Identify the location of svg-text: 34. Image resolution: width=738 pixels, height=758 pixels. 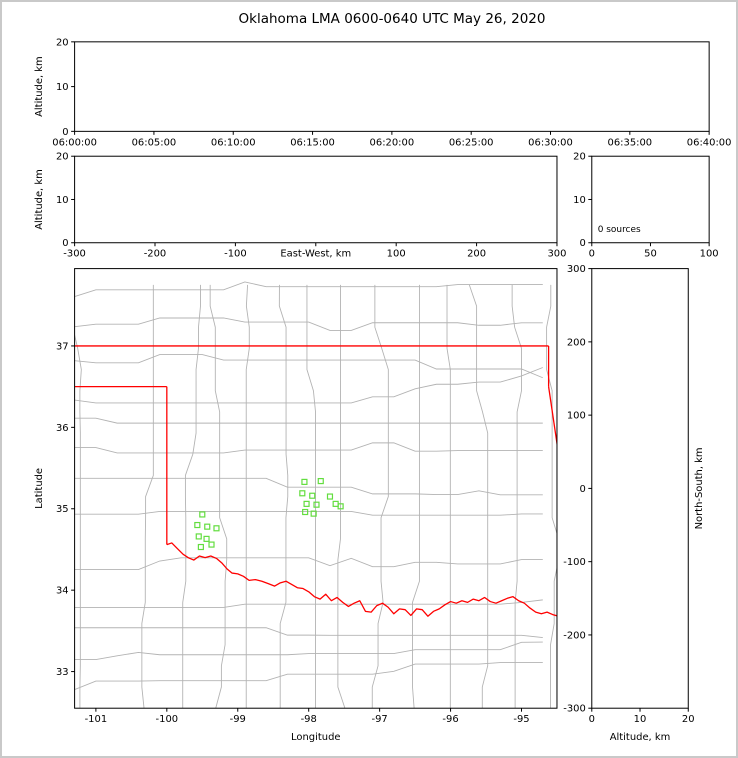
(62, 591).